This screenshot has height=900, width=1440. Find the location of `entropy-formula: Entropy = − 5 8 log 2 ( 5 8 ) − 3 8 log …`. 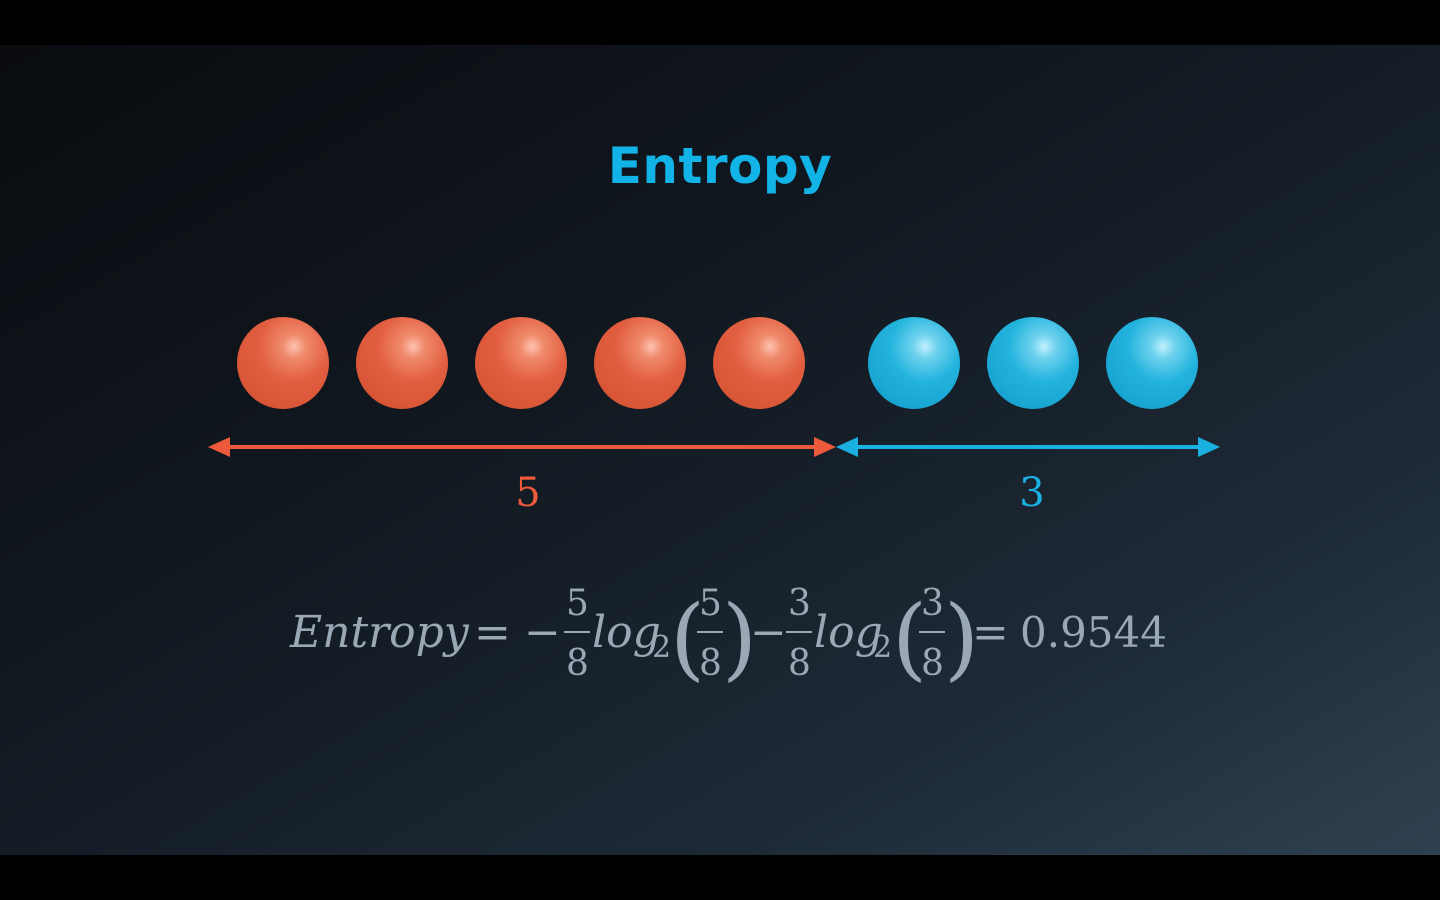

entropy-formula: Entropy = − 5 8 log 2 ( 5 8 ) − 3 8 log … is located at coordinates (720, 632).